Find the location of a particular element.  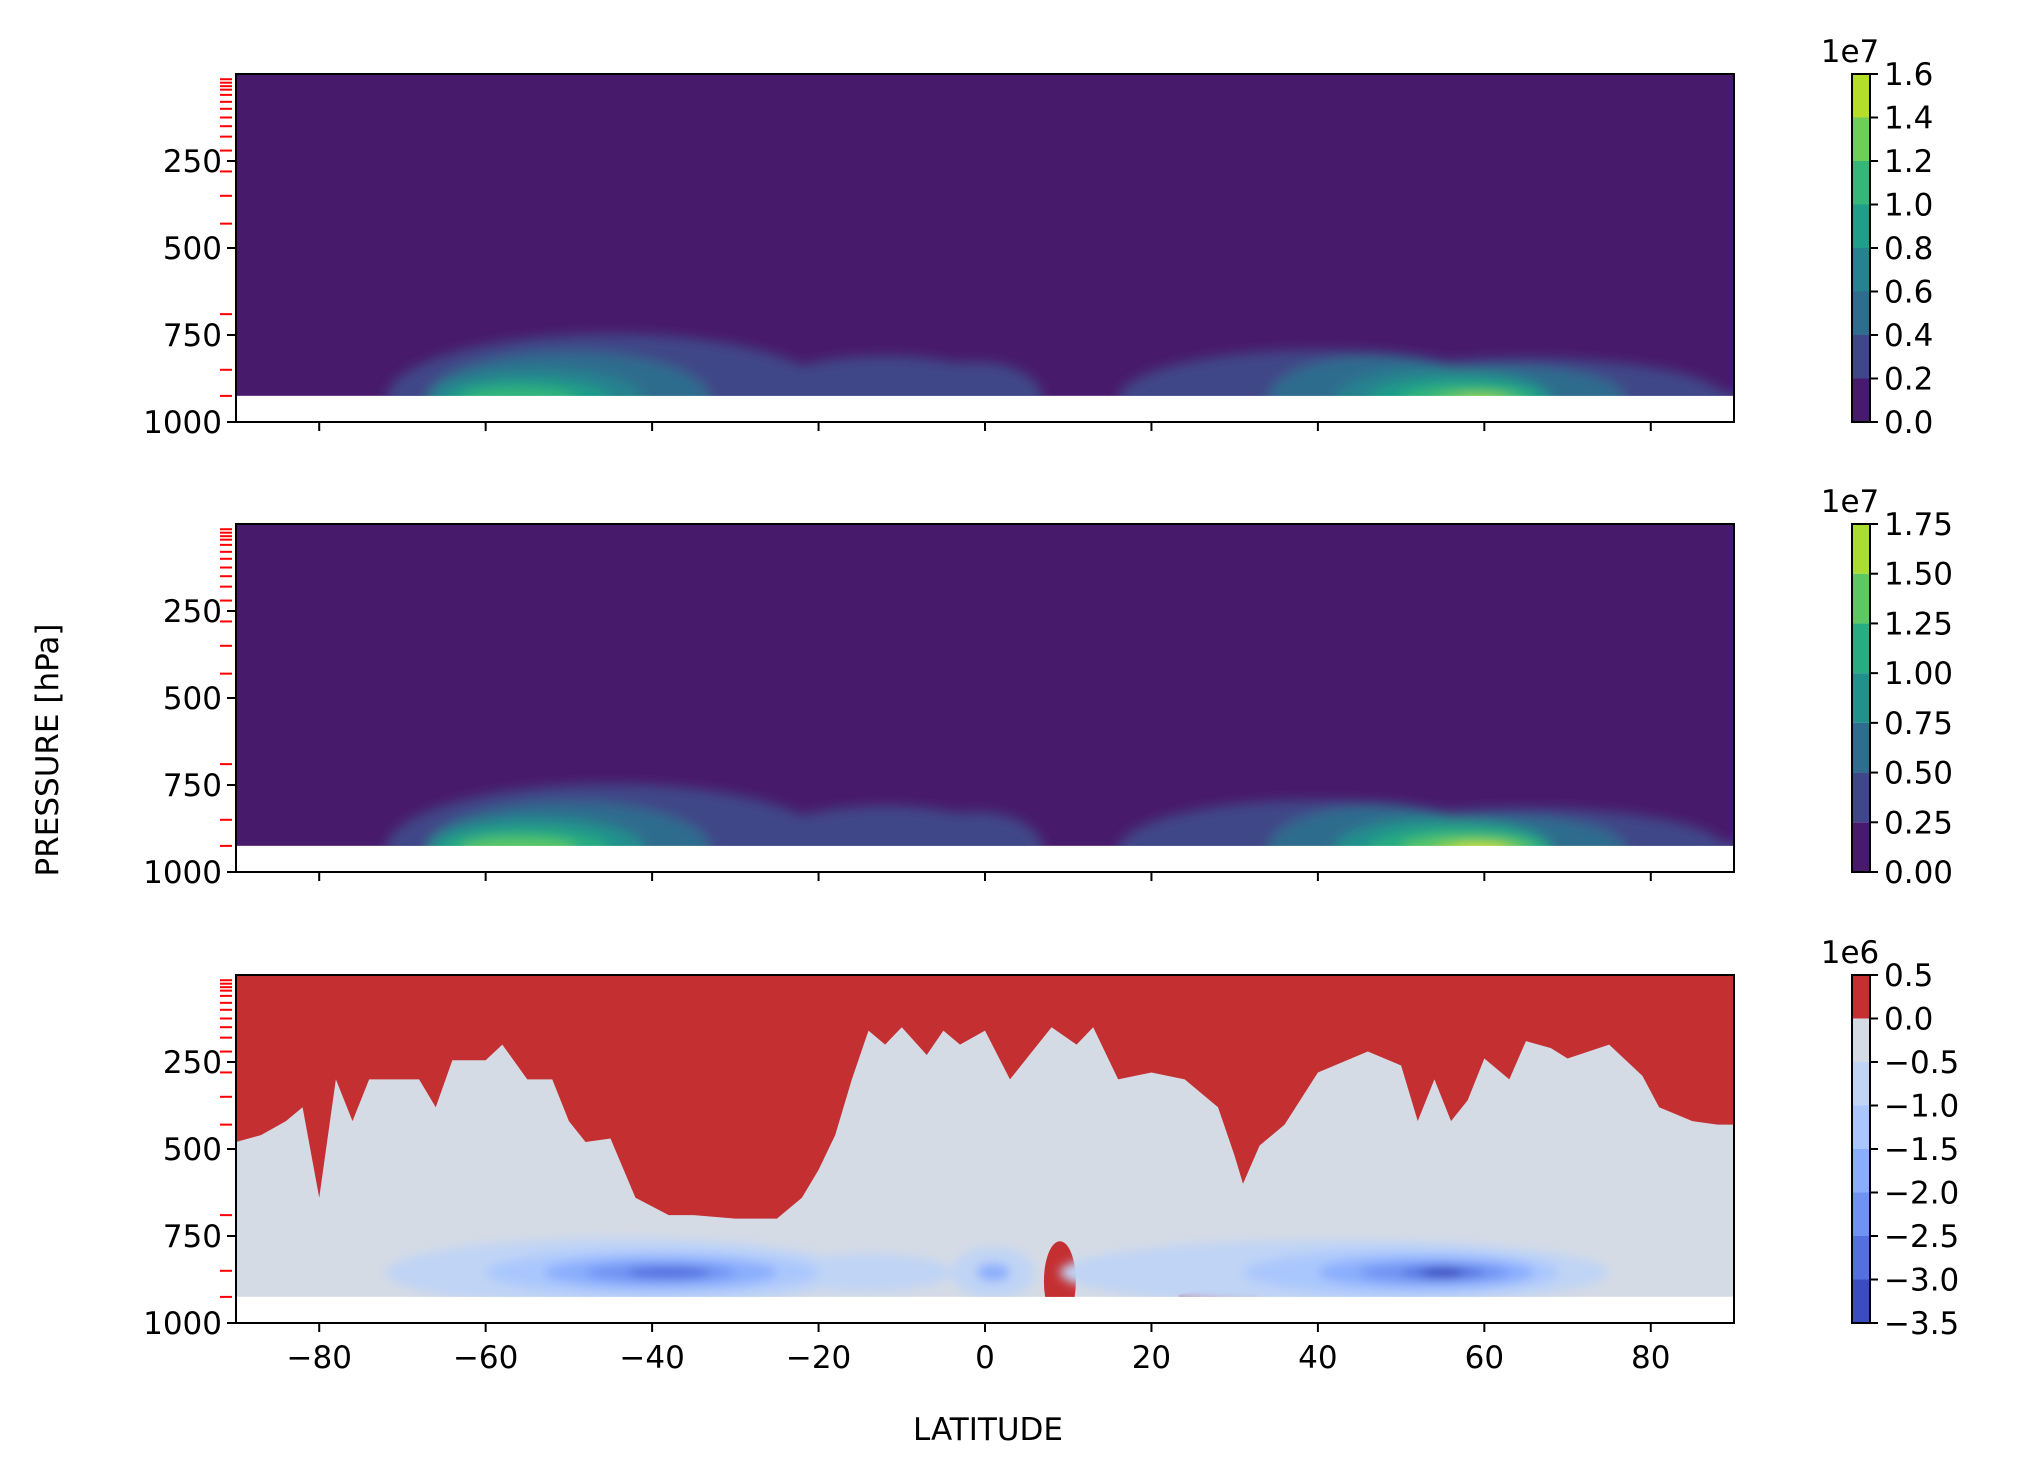

colorbar-tick-label: 1.50 is located at coordinates (1918, 575).